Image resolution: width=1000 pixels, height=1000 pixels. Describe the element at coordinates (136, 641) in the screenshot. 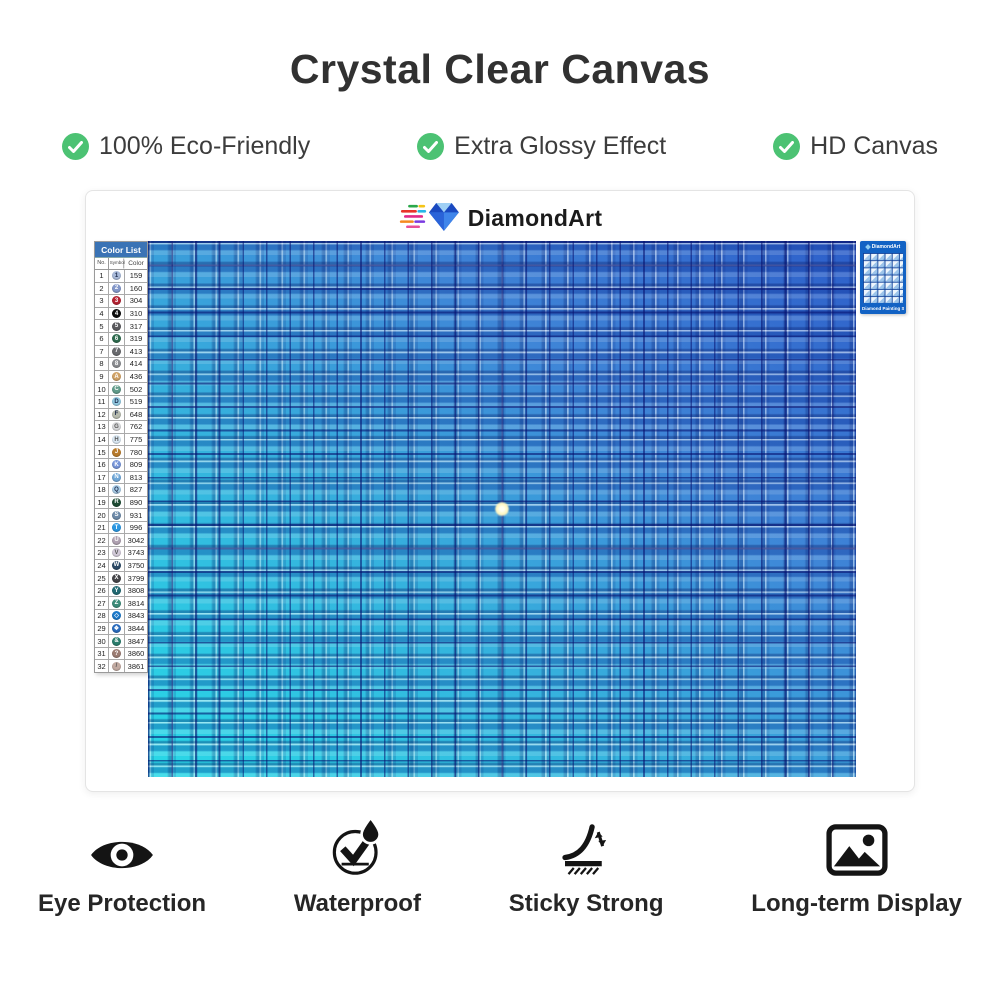

I see `row-color-code: 3847` at that location.